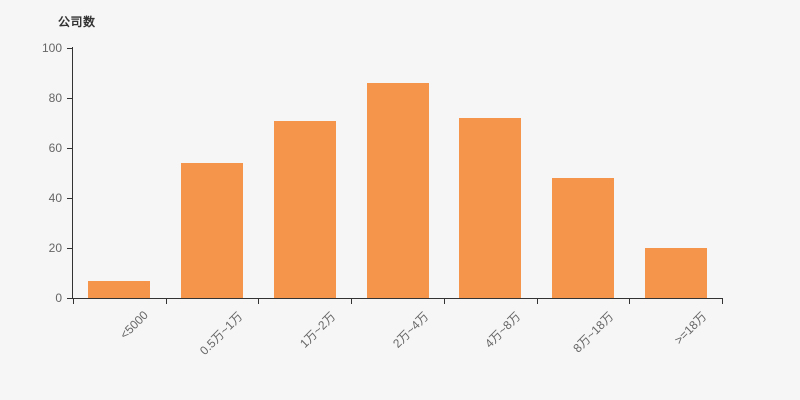  Describe the element at coordinates (397, 298) in the screenshot. I see `x-axis-line` at that location.